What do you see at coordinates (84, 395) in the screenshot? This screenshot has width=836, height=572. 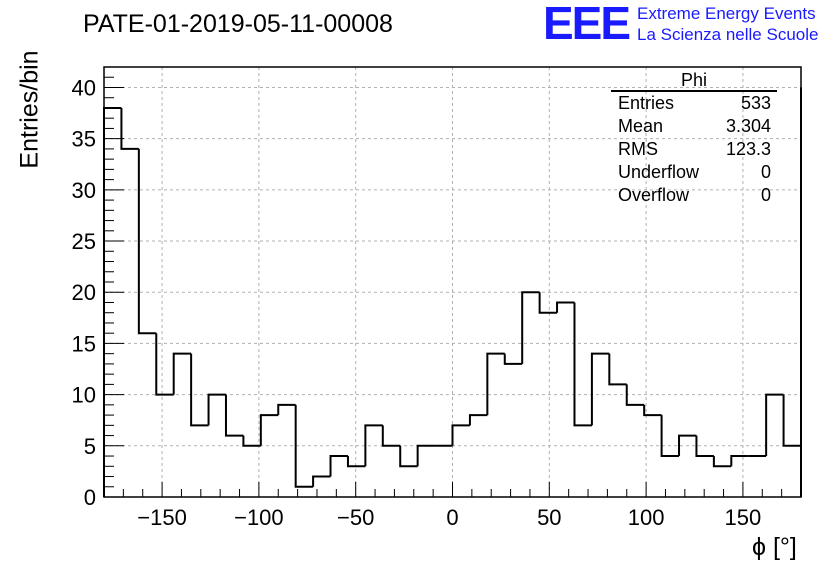 I see `y-tick-label: 10` at bounding box center [84, 395].